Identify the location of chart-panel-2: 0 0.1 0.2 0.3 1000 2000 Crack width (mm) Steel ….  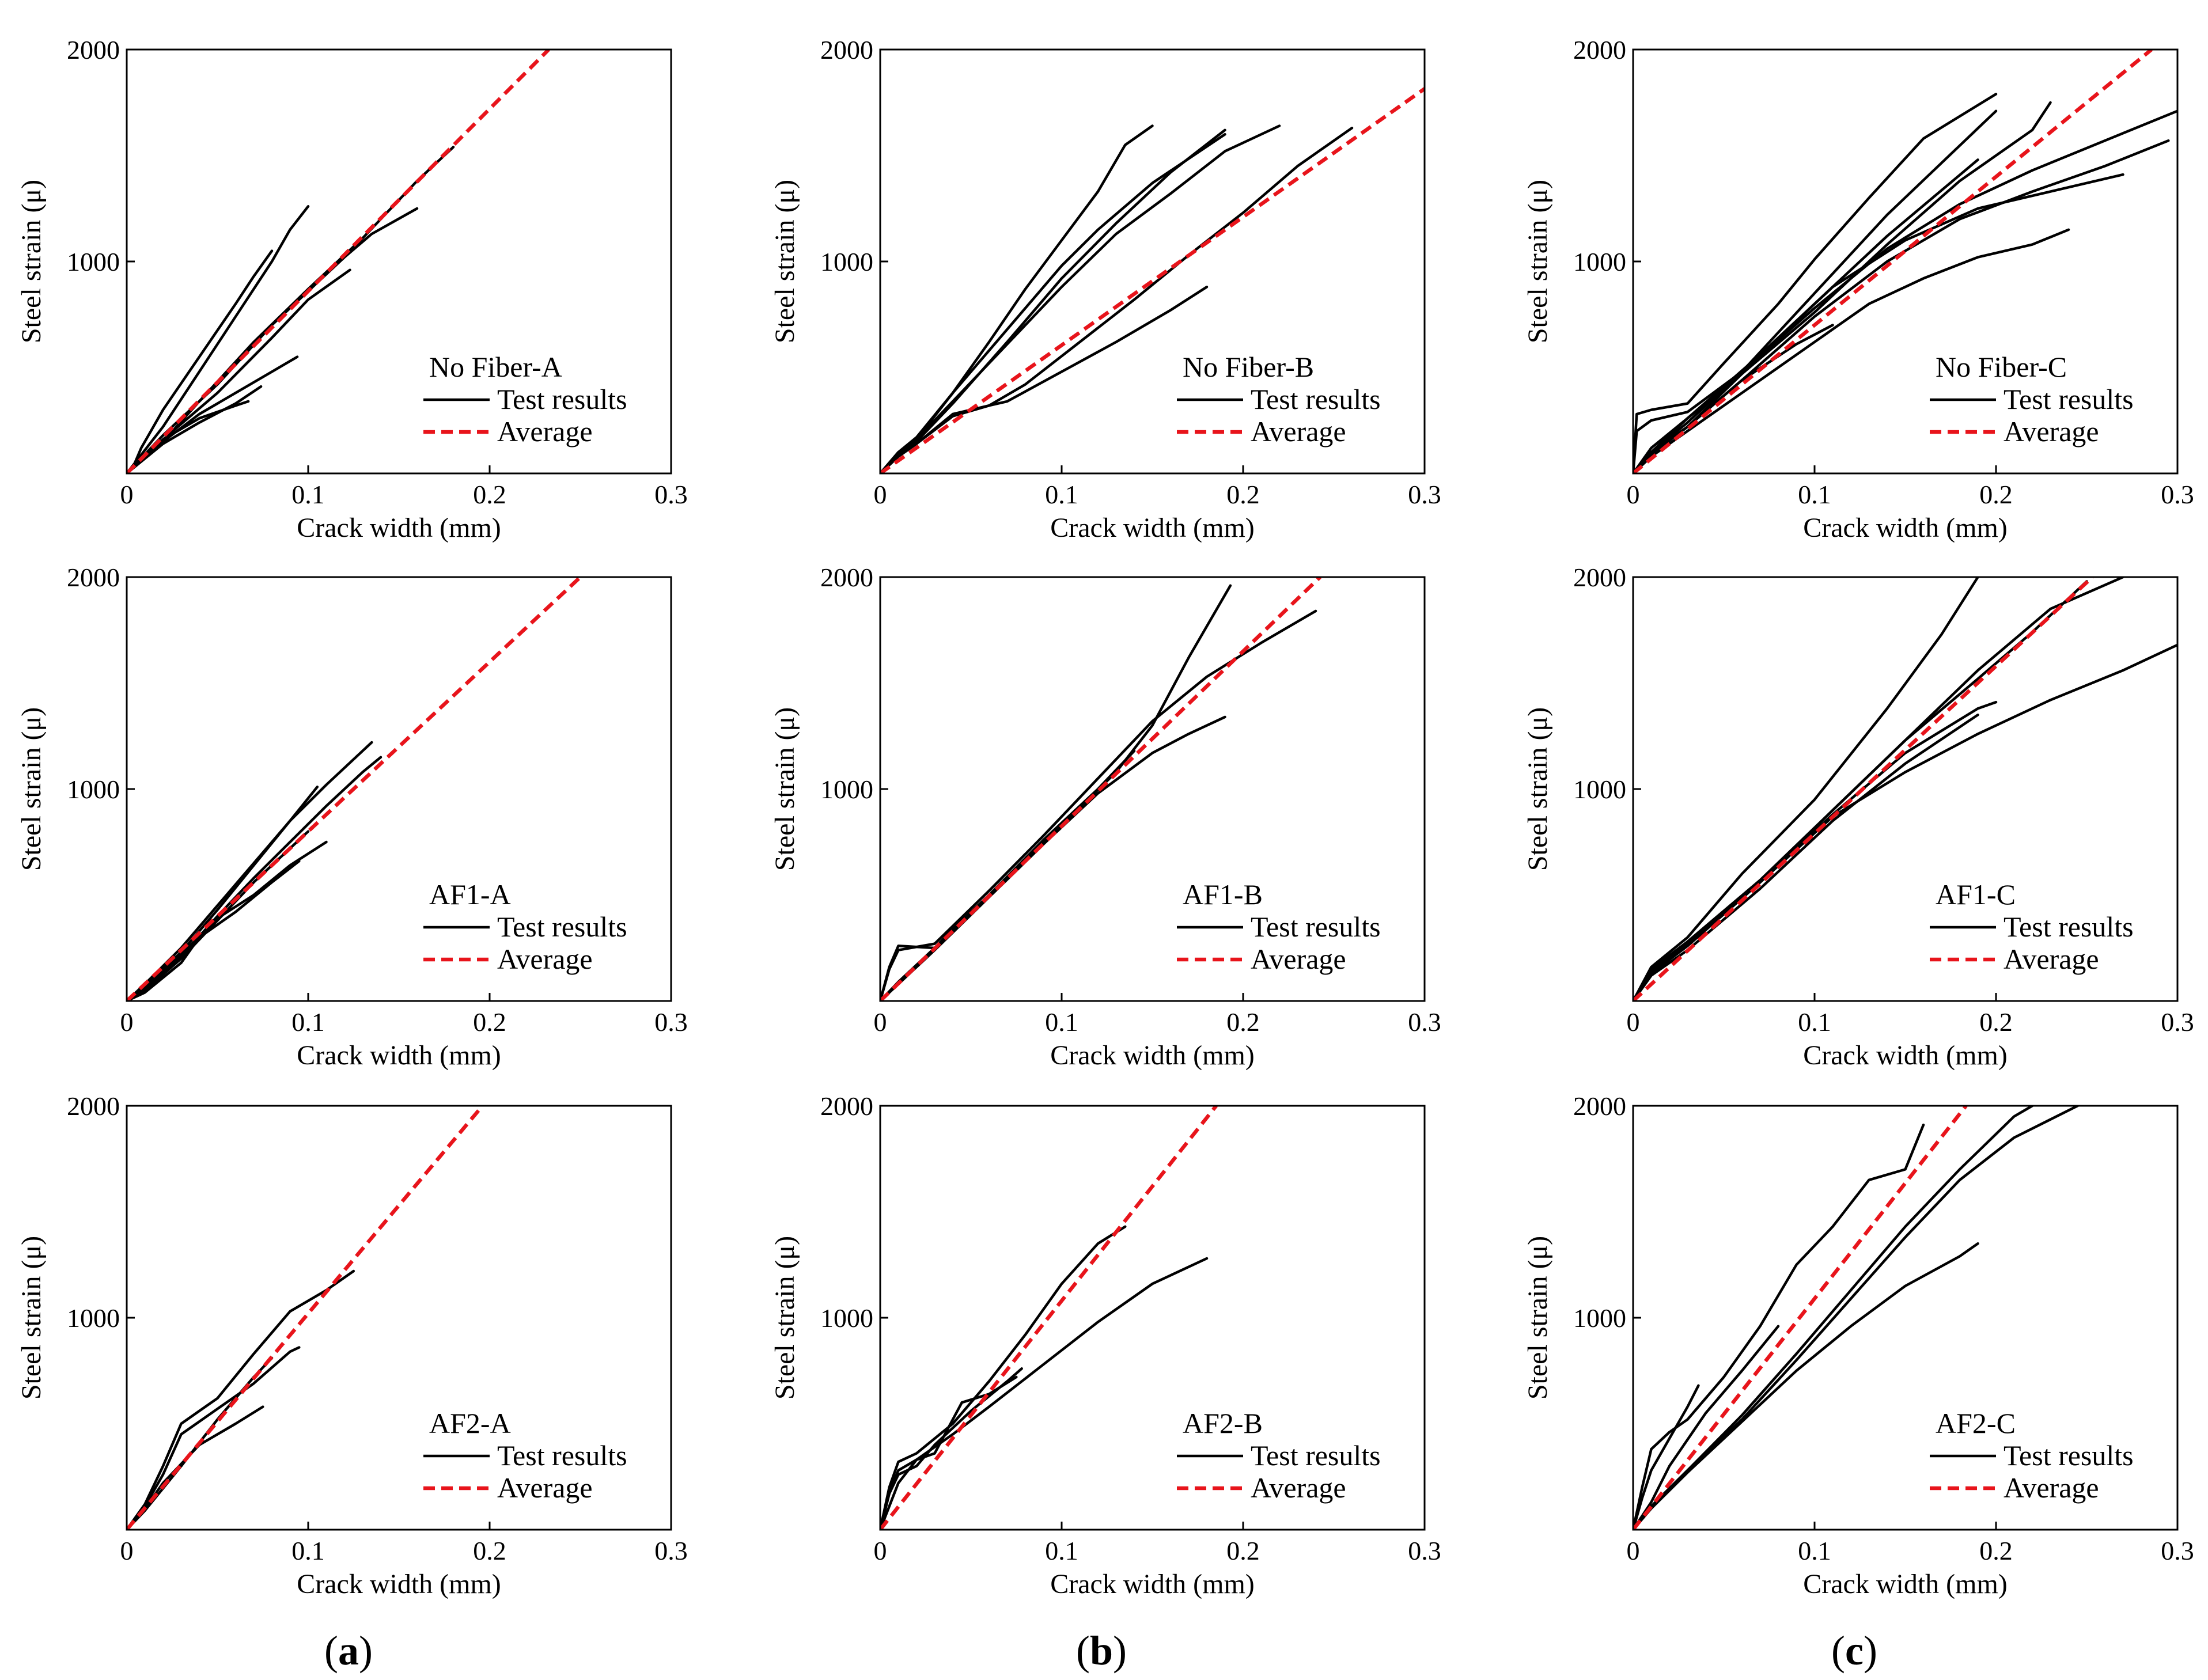
(1105, 289).